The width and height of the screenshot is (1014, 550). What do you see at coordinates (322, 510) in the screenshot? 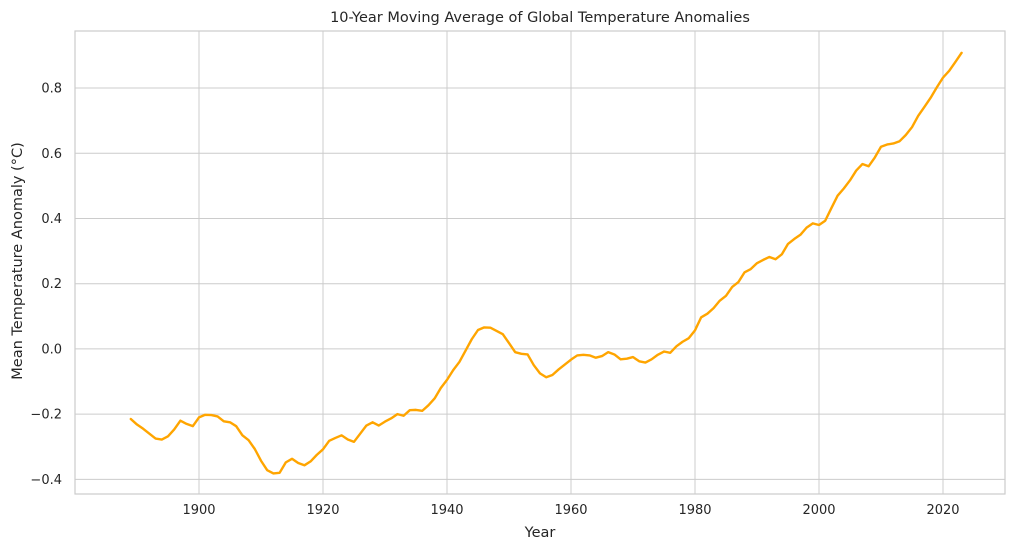
I see `x-tick-label: 1920` at bounding box center [322, 510].